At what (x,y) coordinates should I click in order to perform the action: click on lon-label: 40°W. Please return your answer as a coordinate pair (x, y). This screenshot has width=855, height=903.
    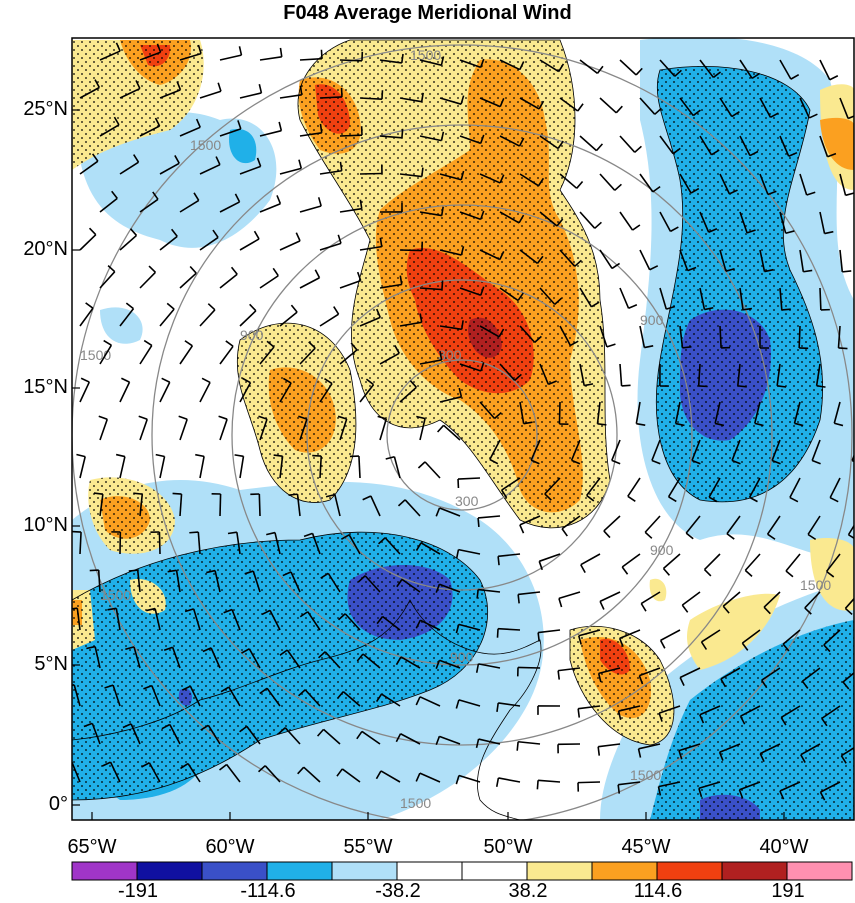
    Looking at the image, I should click on (784, 847).